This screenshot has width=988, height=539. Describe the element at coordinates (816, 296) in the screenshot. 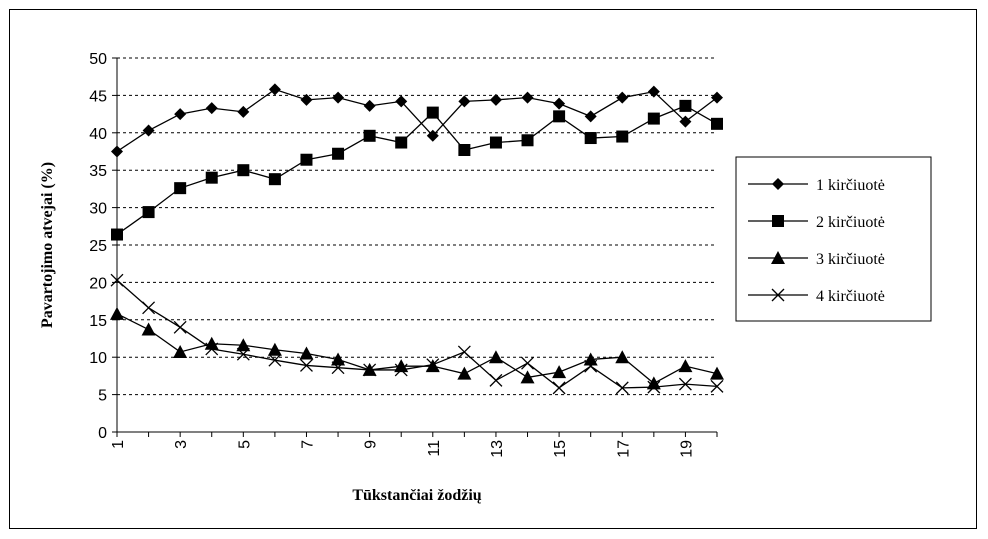

I see `legend-item-4: 4 kirčiuotė` at that location.